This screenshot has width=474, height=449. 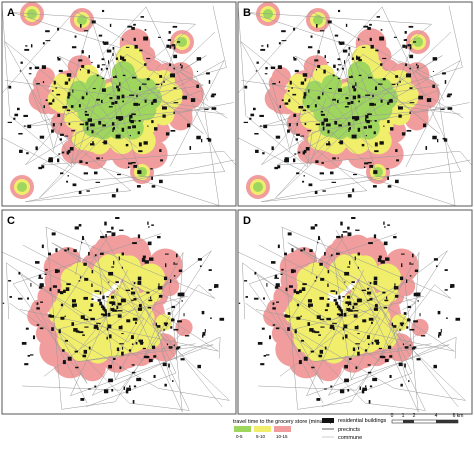 What do you see at coordinates (458, 416) in the screenshot?
I see `scale-label: 6 km` at bounding box center [458, 416].